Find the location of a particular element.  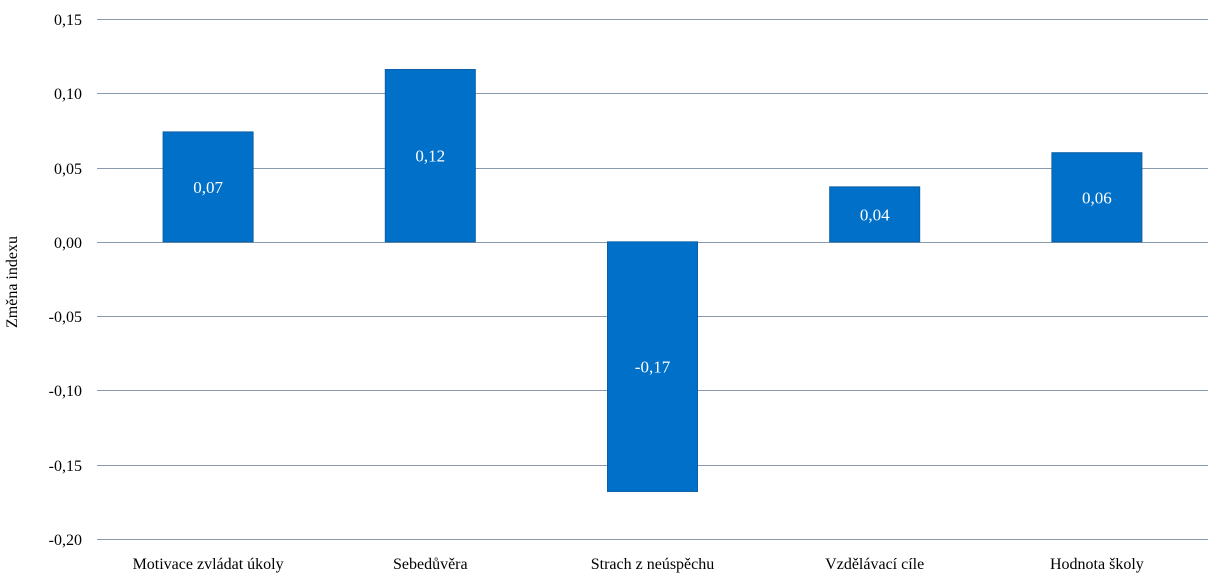

x-tick-label: Hodnota školy is located at coordinates (1097, 564).